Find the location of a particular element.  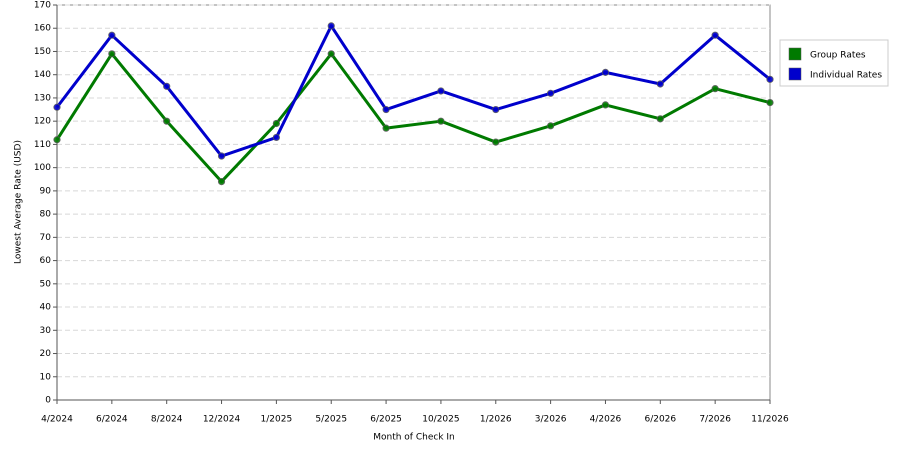

y-tick-label: 20 is located at coordinates (46, 354).